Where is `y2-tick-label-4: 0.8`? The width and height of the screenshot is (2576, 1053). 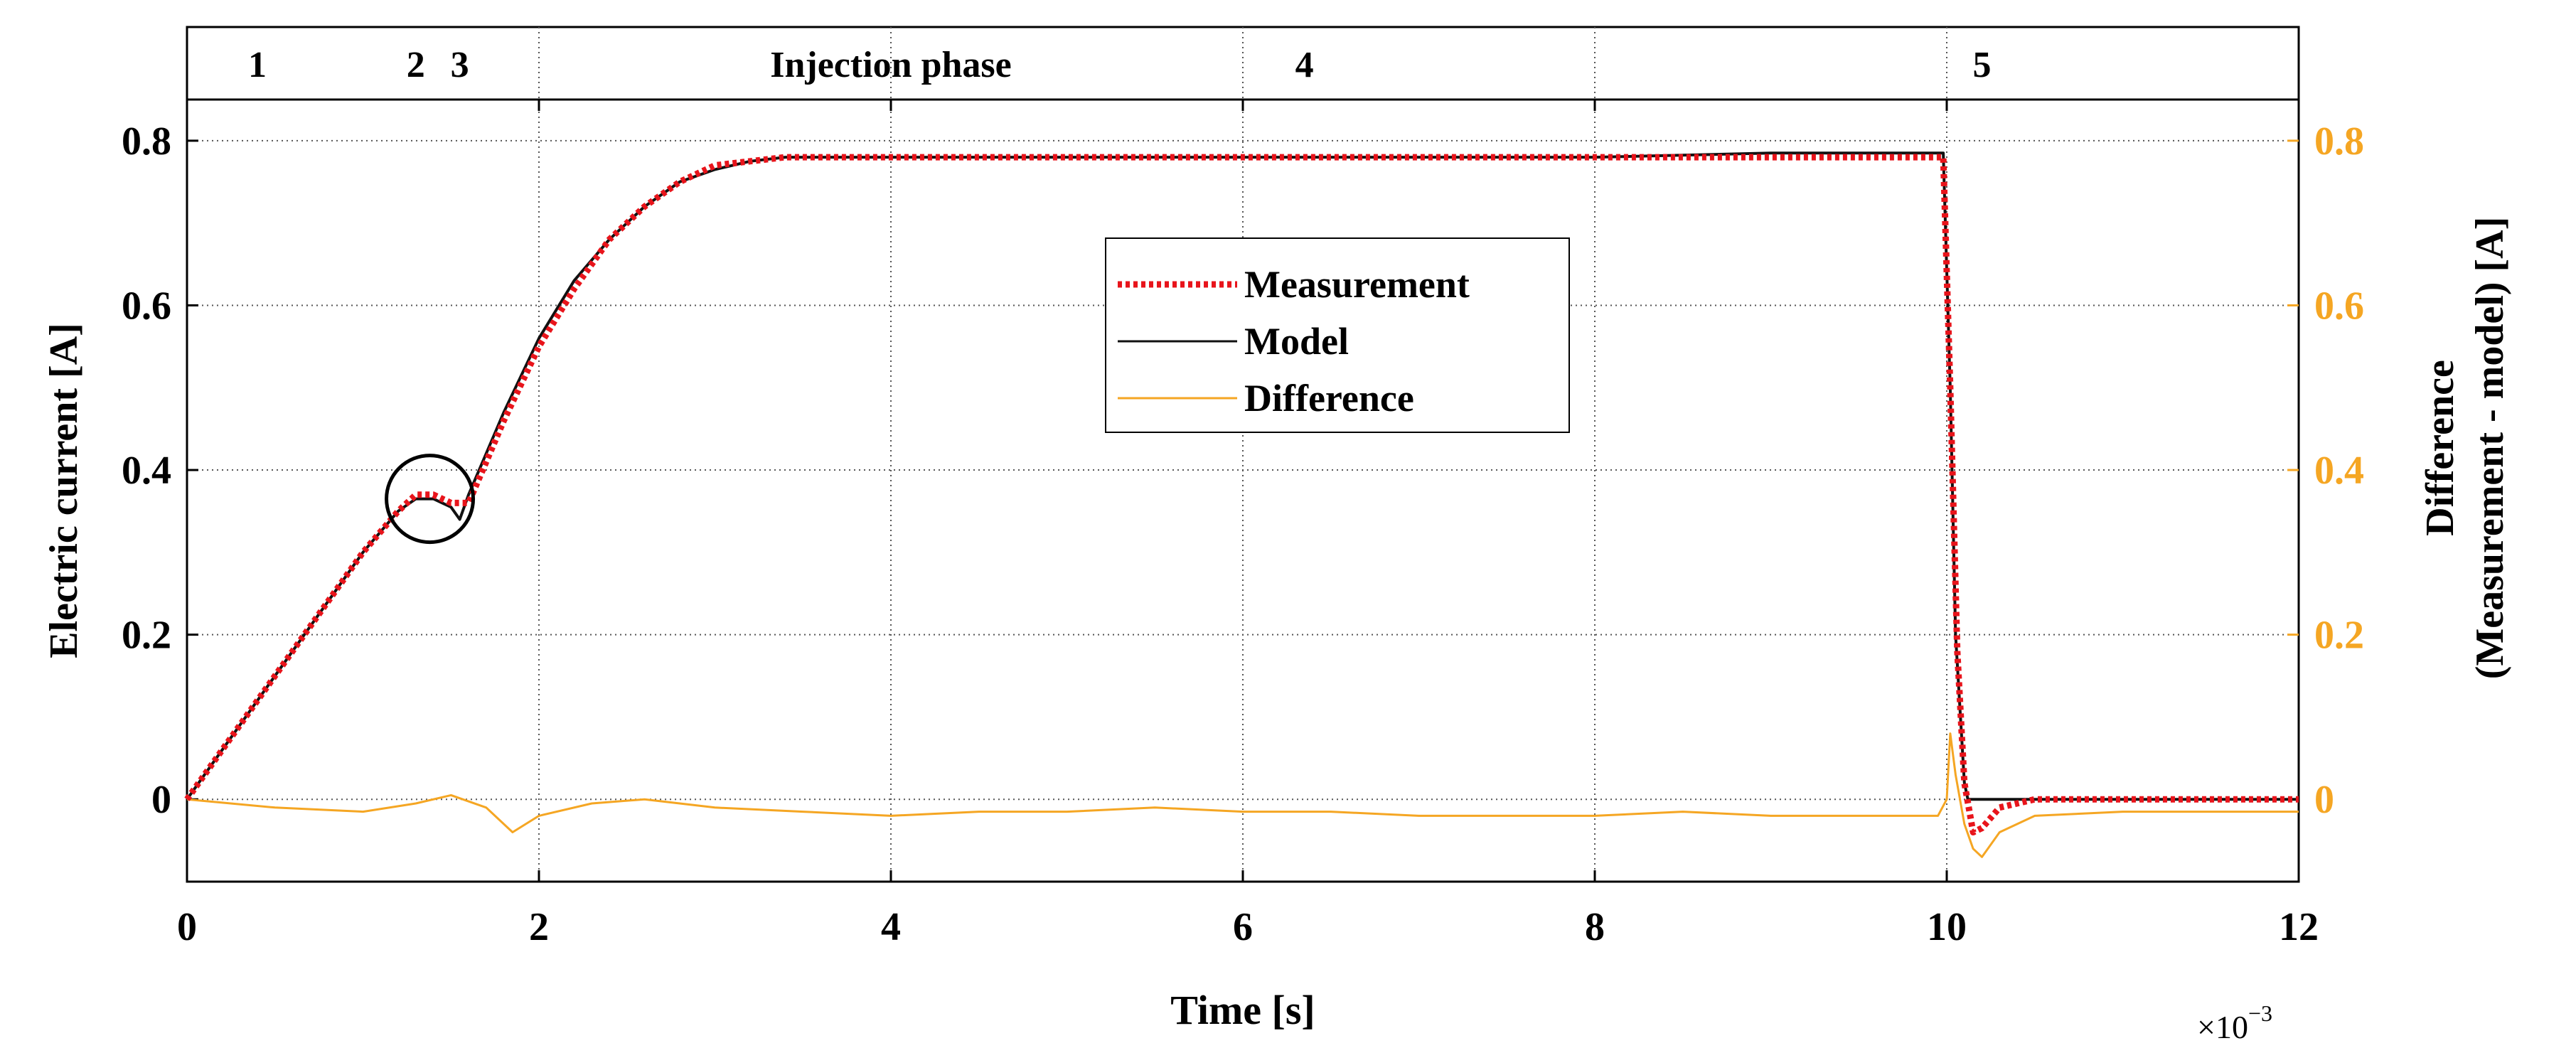 y2-tick-label-4: 0.8 is located at coordinates (2339, 141).